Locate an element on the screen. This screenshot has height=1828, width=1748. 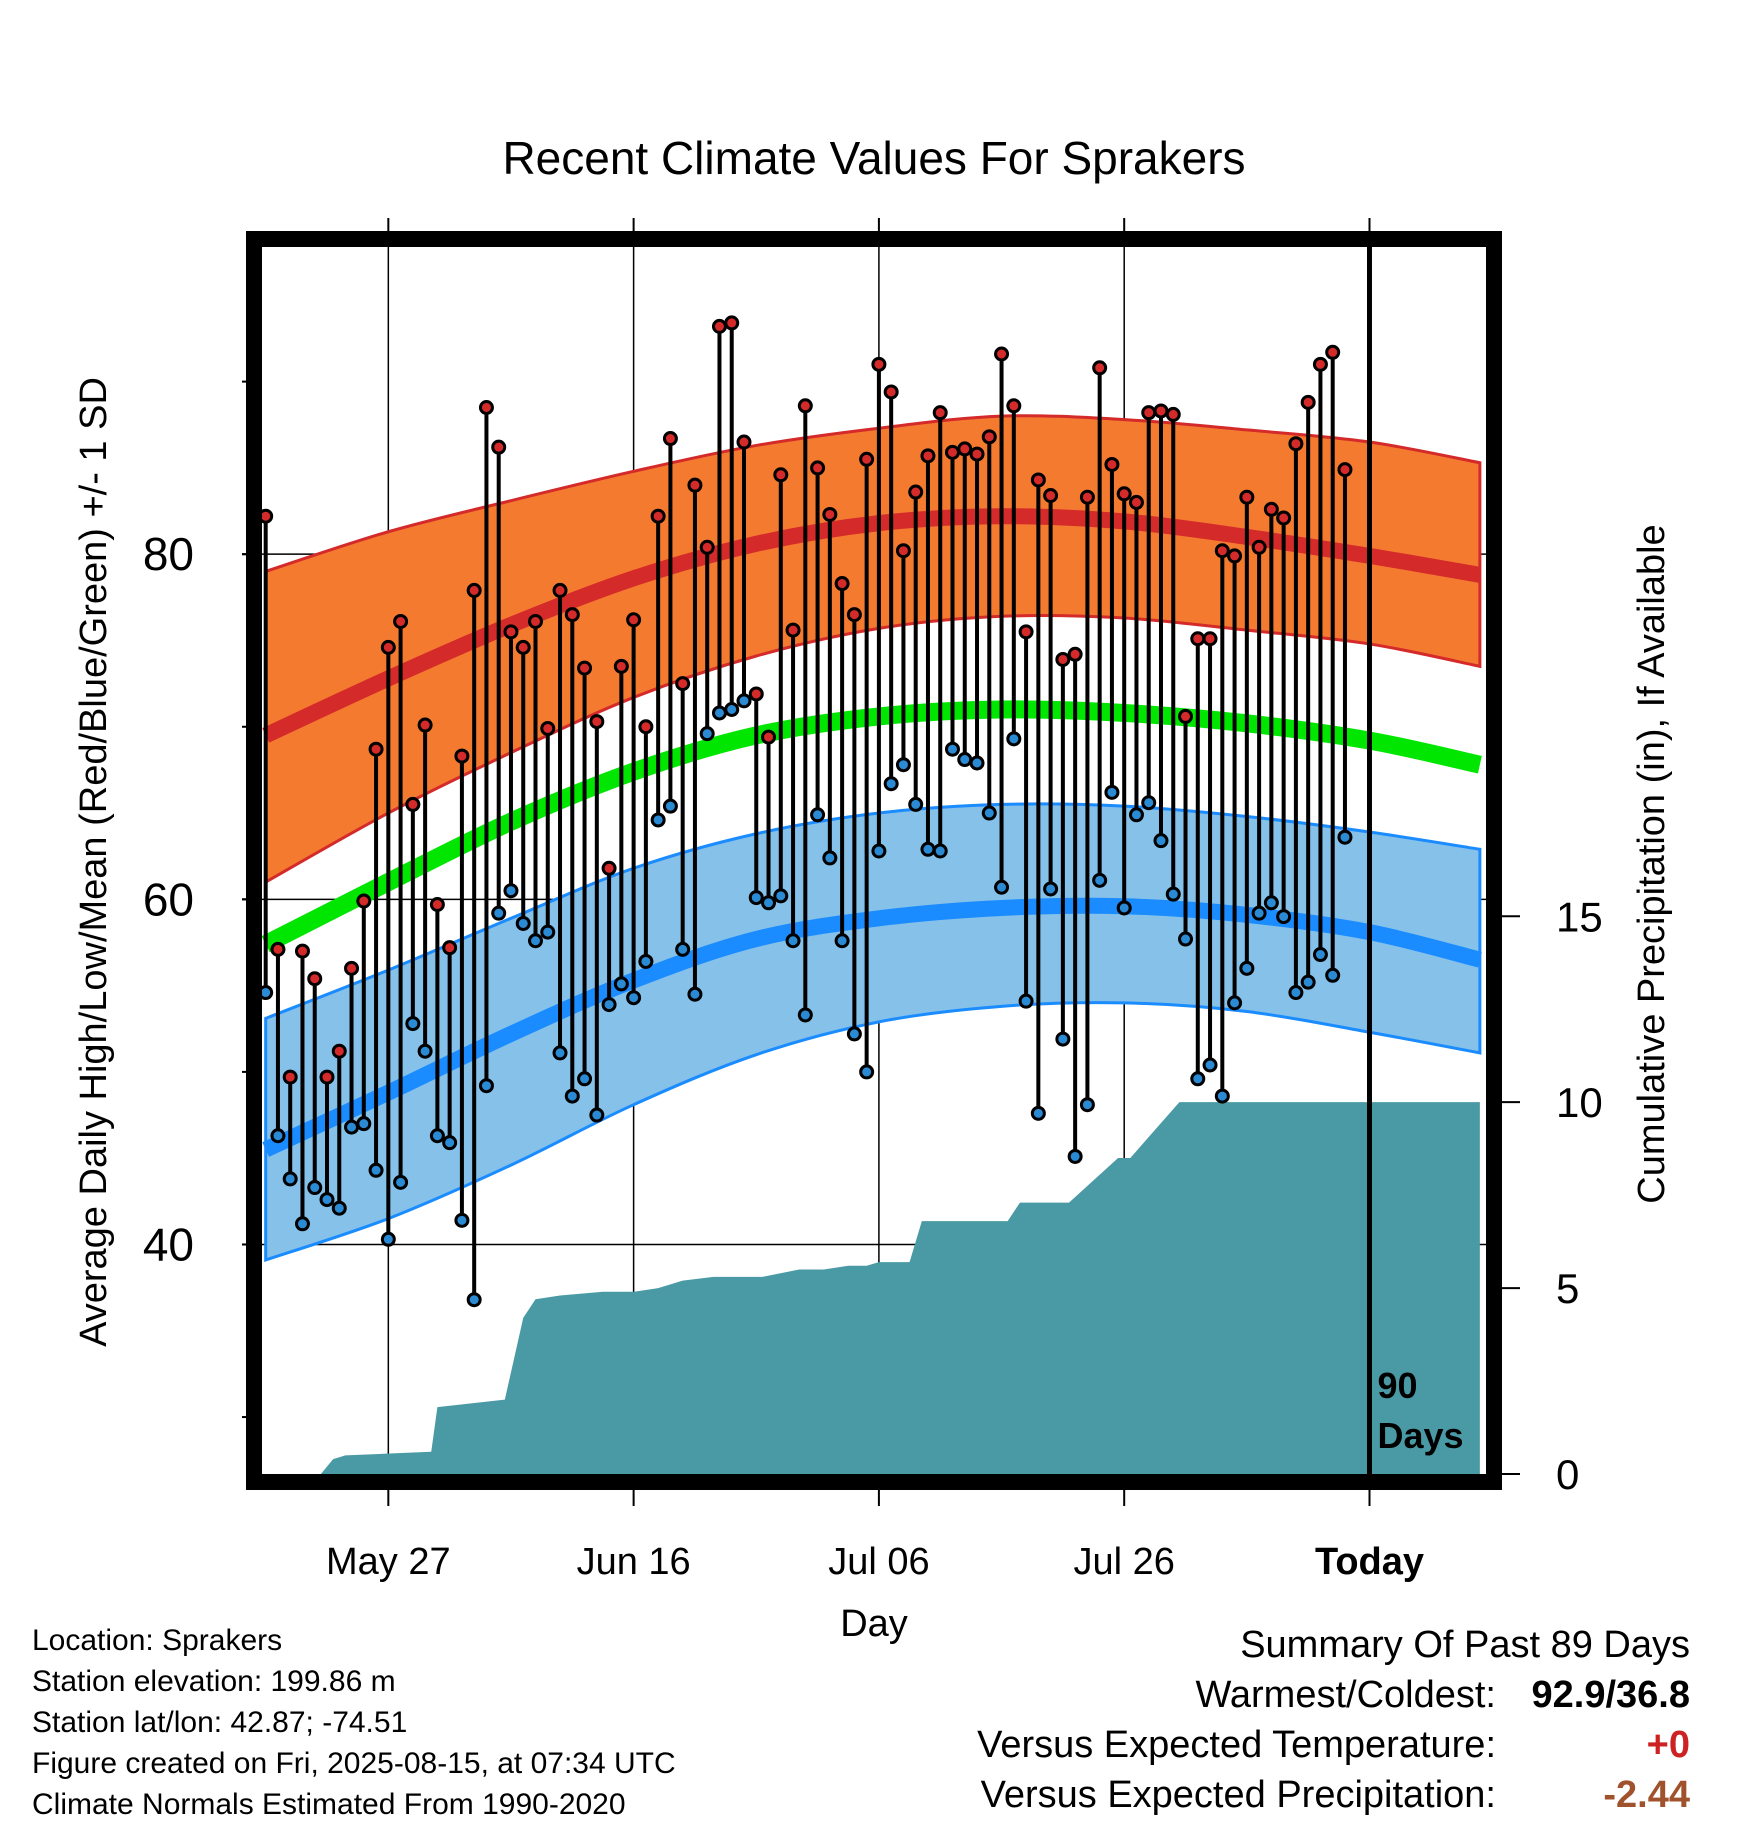
warmest-label: Warmest/Coldest: is located at coordinates (1345, 1695).